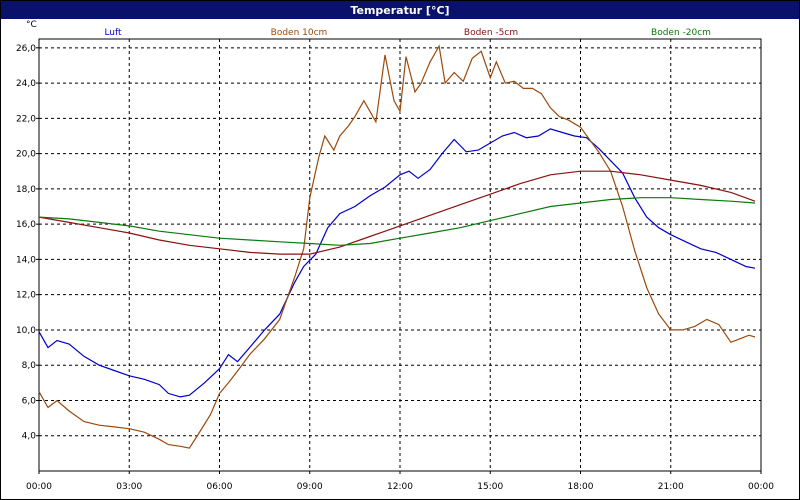 The width and height of the screenshot is (800, 500). Describe the element at coordinates (407, 33) in the screenshot. I see `legend: Luft Boden 10cm Boden -5cm Boden -20cm` at that location.